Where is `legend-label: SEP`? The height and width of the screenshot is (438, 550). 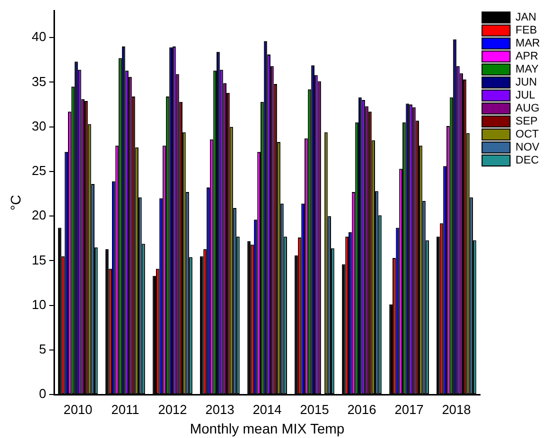
legend-label: SEP is located at coordinates (527, 122).